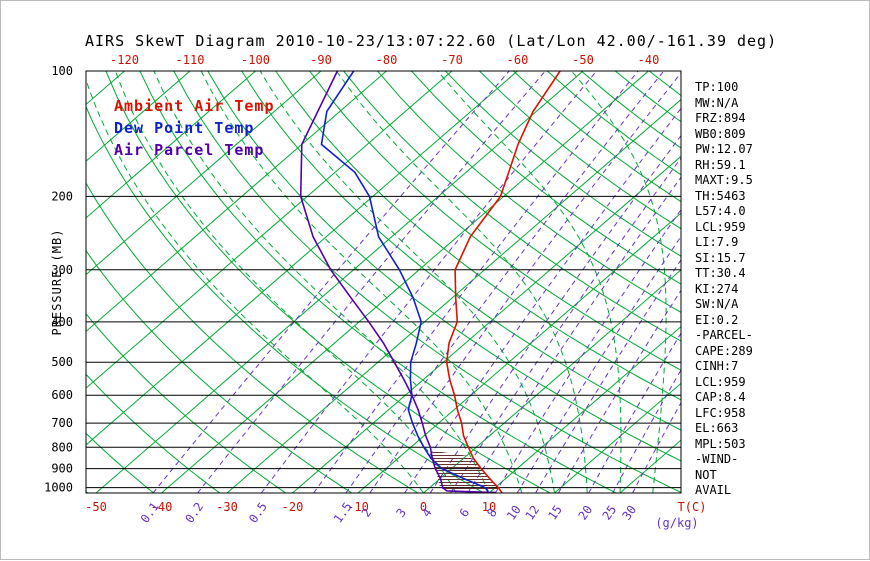 This screenshot has width=870, height=561. Describe the element at coordinates (194, 108) in the screenshot. I see `legend-ambient-air-temp: Ambient Air Temp` at that location.